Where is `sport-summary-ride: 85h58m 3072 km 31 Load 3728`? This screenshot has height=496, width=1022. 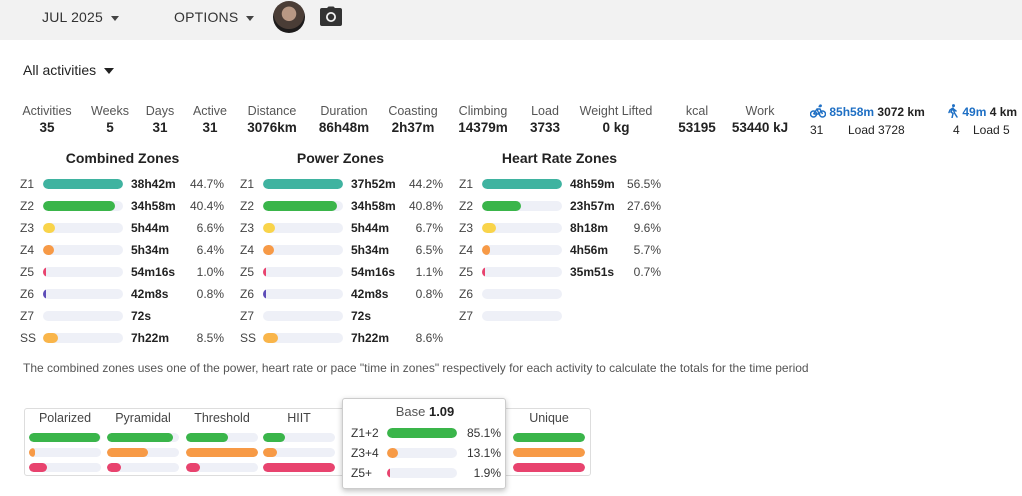 sport-summary-ride: 85h58m 3072 km 31 Load 3728 is located at coordinates (867, 120).